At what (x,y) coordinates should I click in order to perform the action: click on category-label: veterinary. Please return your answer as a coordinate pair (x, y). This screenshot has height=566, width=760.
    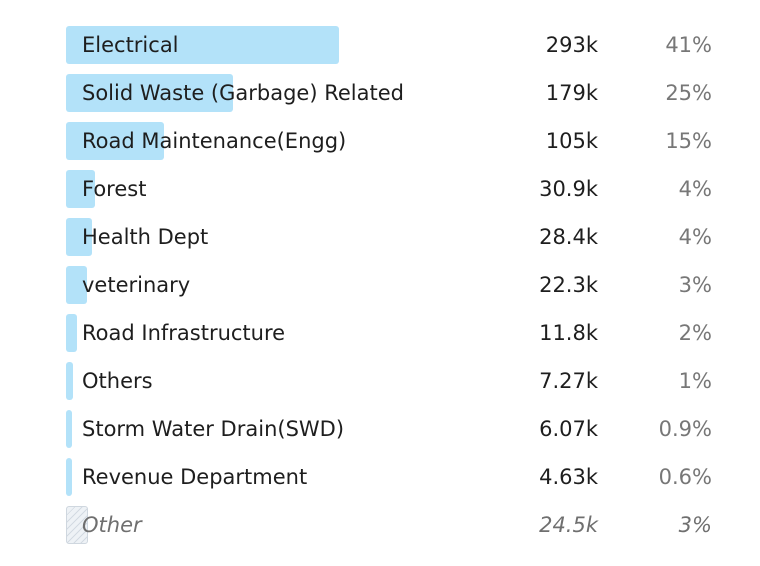
    Looking at the image, I should click on (136, 285).